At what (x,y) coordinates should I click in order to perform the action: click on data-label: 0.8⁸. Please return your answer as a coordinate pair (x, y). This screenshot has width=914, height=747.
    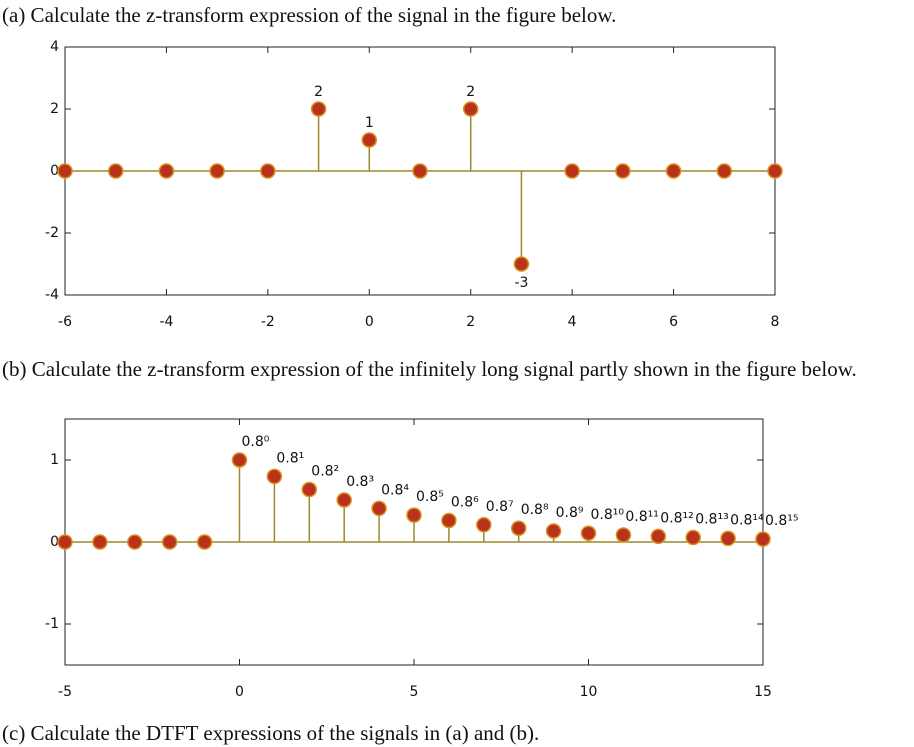
    Looking at the image, I should click on (535, 510).